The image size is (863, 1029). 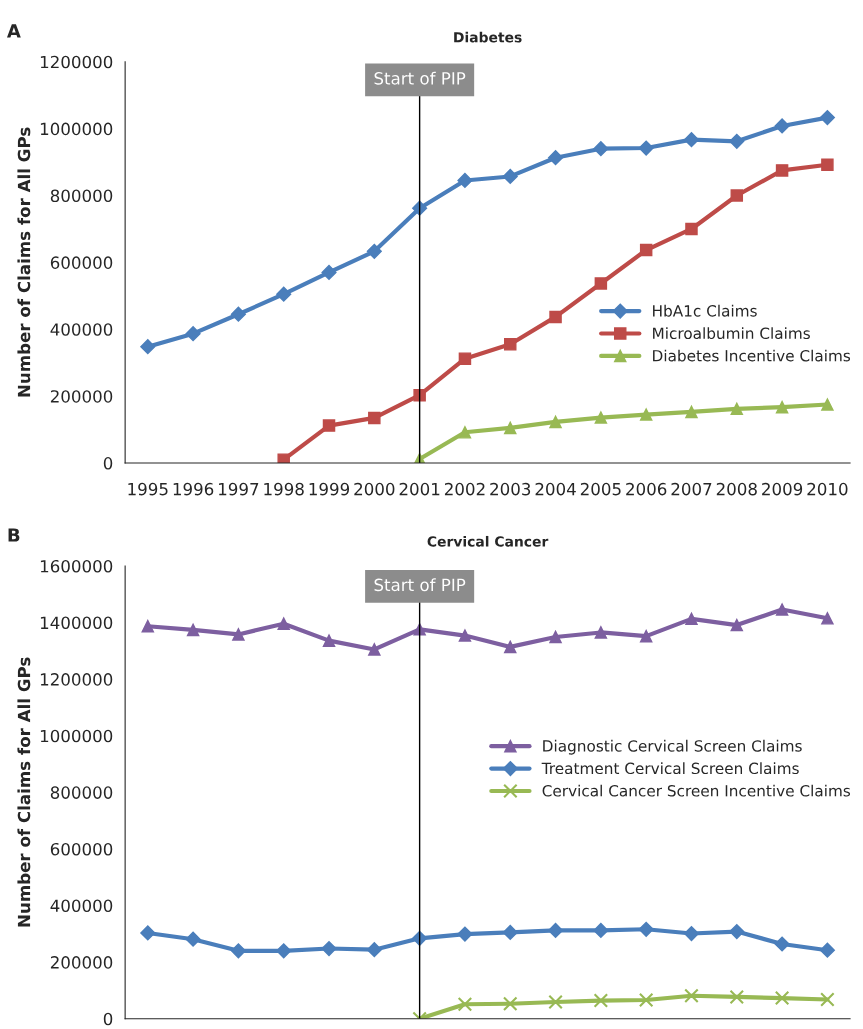 What do you see at coordinates (752, 355) in the screenshot?
I see `legend-label: Diabetes Incentive Claims` at bounding box center [752, 355].